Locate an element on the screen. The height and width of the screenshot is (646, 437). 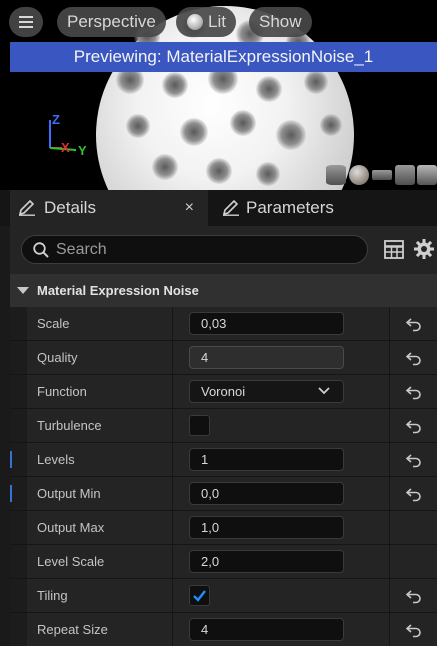
property-row-output-min: Output Min 0,0 is located at coordinates (223, 494).